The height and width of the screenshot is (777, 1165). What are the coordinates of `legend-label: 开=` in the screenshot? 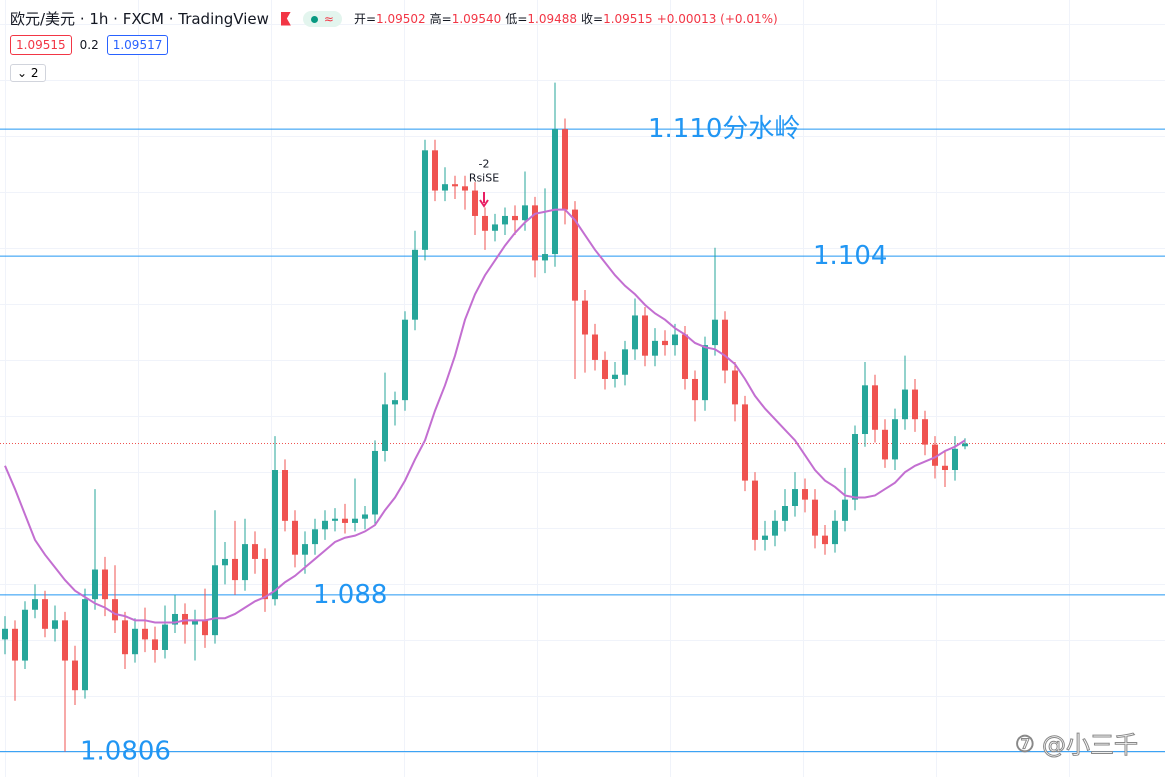 It's located at (364, 19).